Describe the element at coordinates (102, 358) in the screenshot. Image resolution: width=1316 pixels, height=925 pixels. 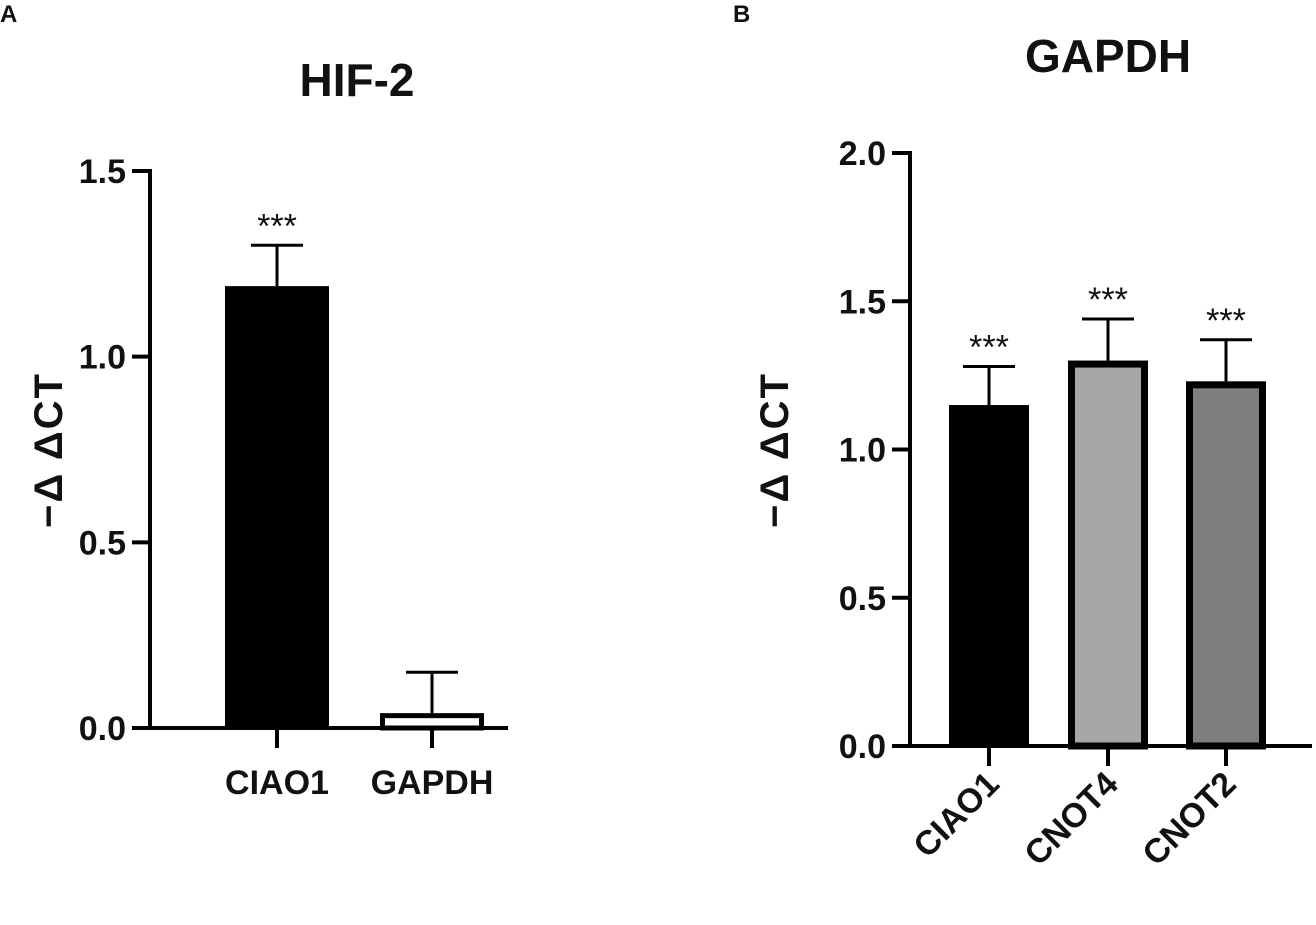
I see `panel-a-y-tick-label: 1.0` at that location.